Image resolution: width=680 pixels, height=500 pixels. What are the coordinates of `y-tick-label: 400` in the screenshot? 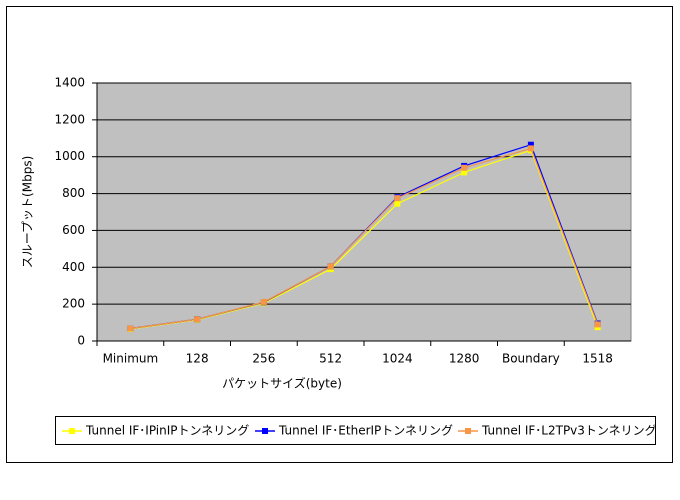 It's located at (73, 267).